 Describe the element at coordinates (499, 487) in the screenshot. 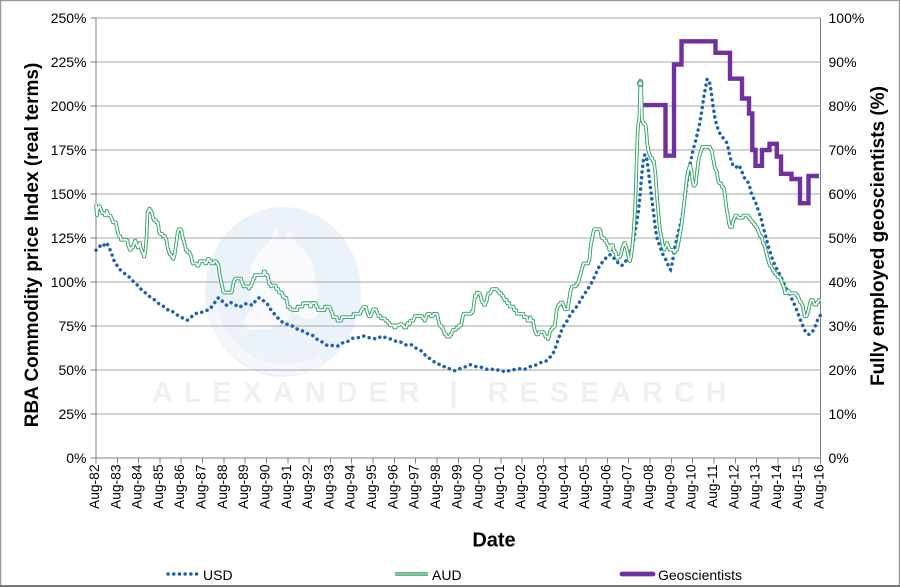

I see `svg-text: Aug-01` at that location.